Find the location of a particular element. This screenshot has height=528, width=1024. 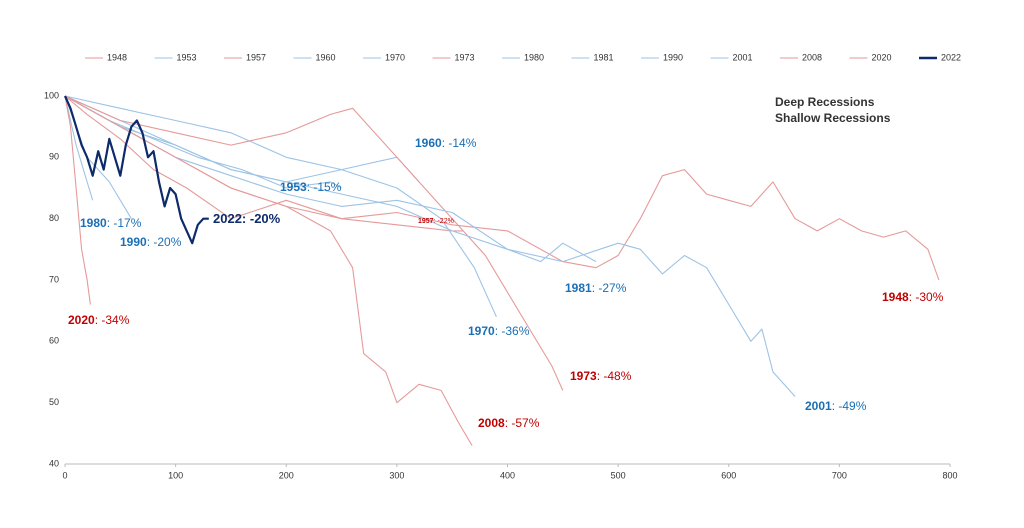

legend-label: 1957 is located at coordinates (256, 57).